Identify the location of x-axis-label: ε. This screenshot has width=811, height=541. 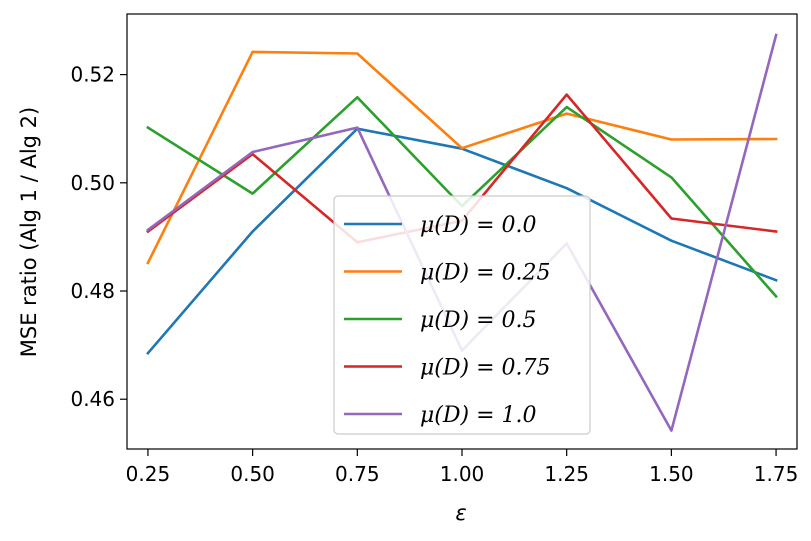
(460, 513).